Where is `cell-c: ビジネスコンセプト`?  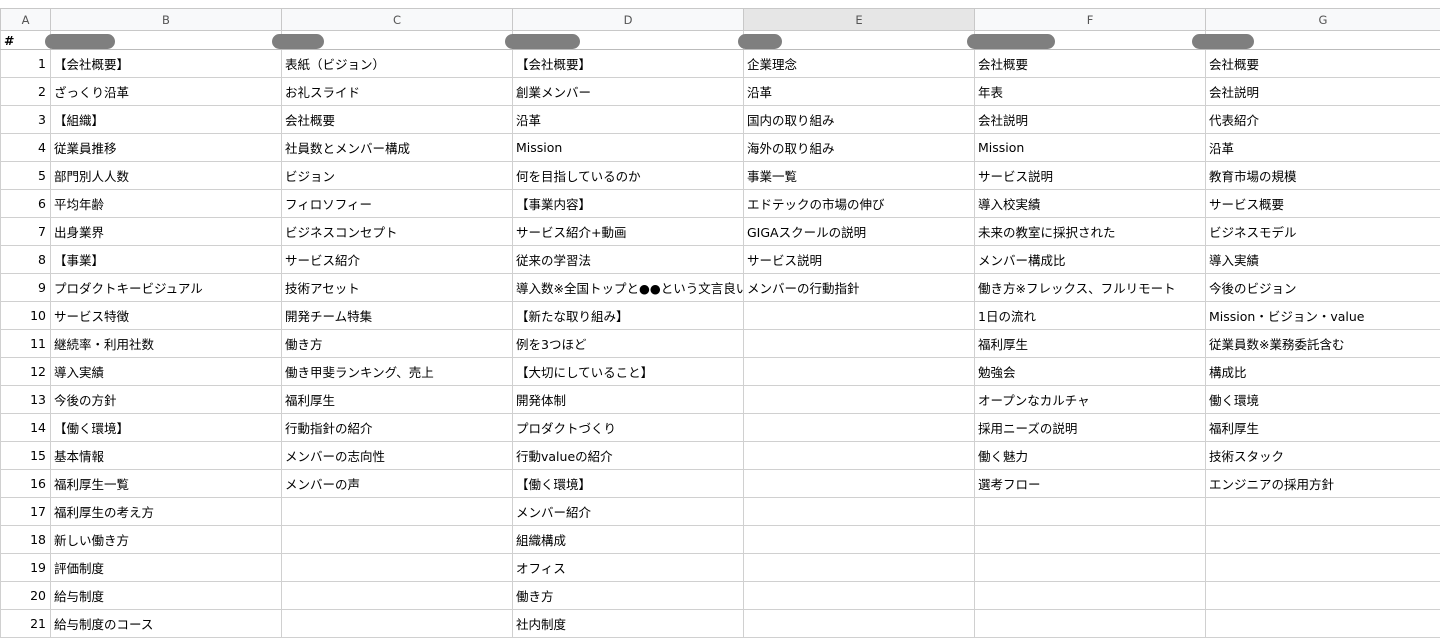 cell-c: ビジネスコンセプト is located at coordinates (397, 232).